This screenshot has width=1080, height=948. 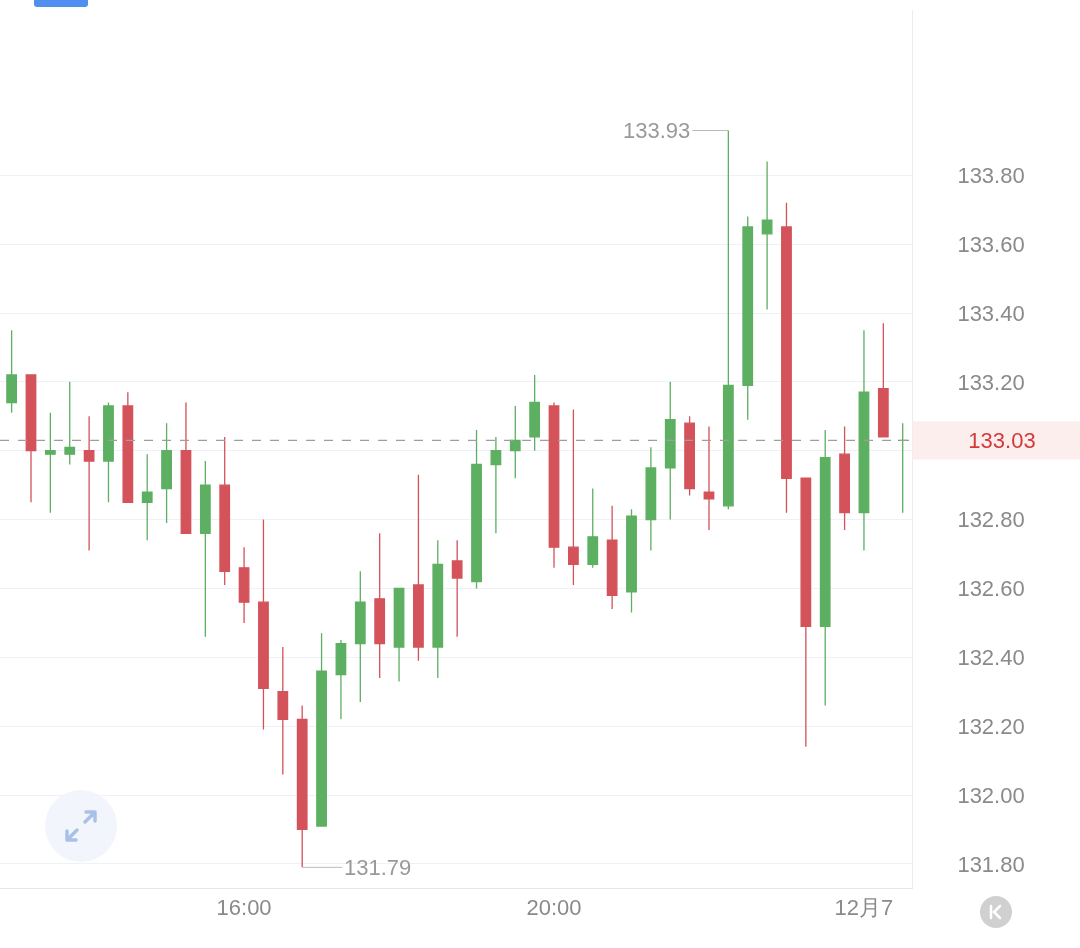 I want to click on x-tick-label: 20:00, so click(x=554, y=908).